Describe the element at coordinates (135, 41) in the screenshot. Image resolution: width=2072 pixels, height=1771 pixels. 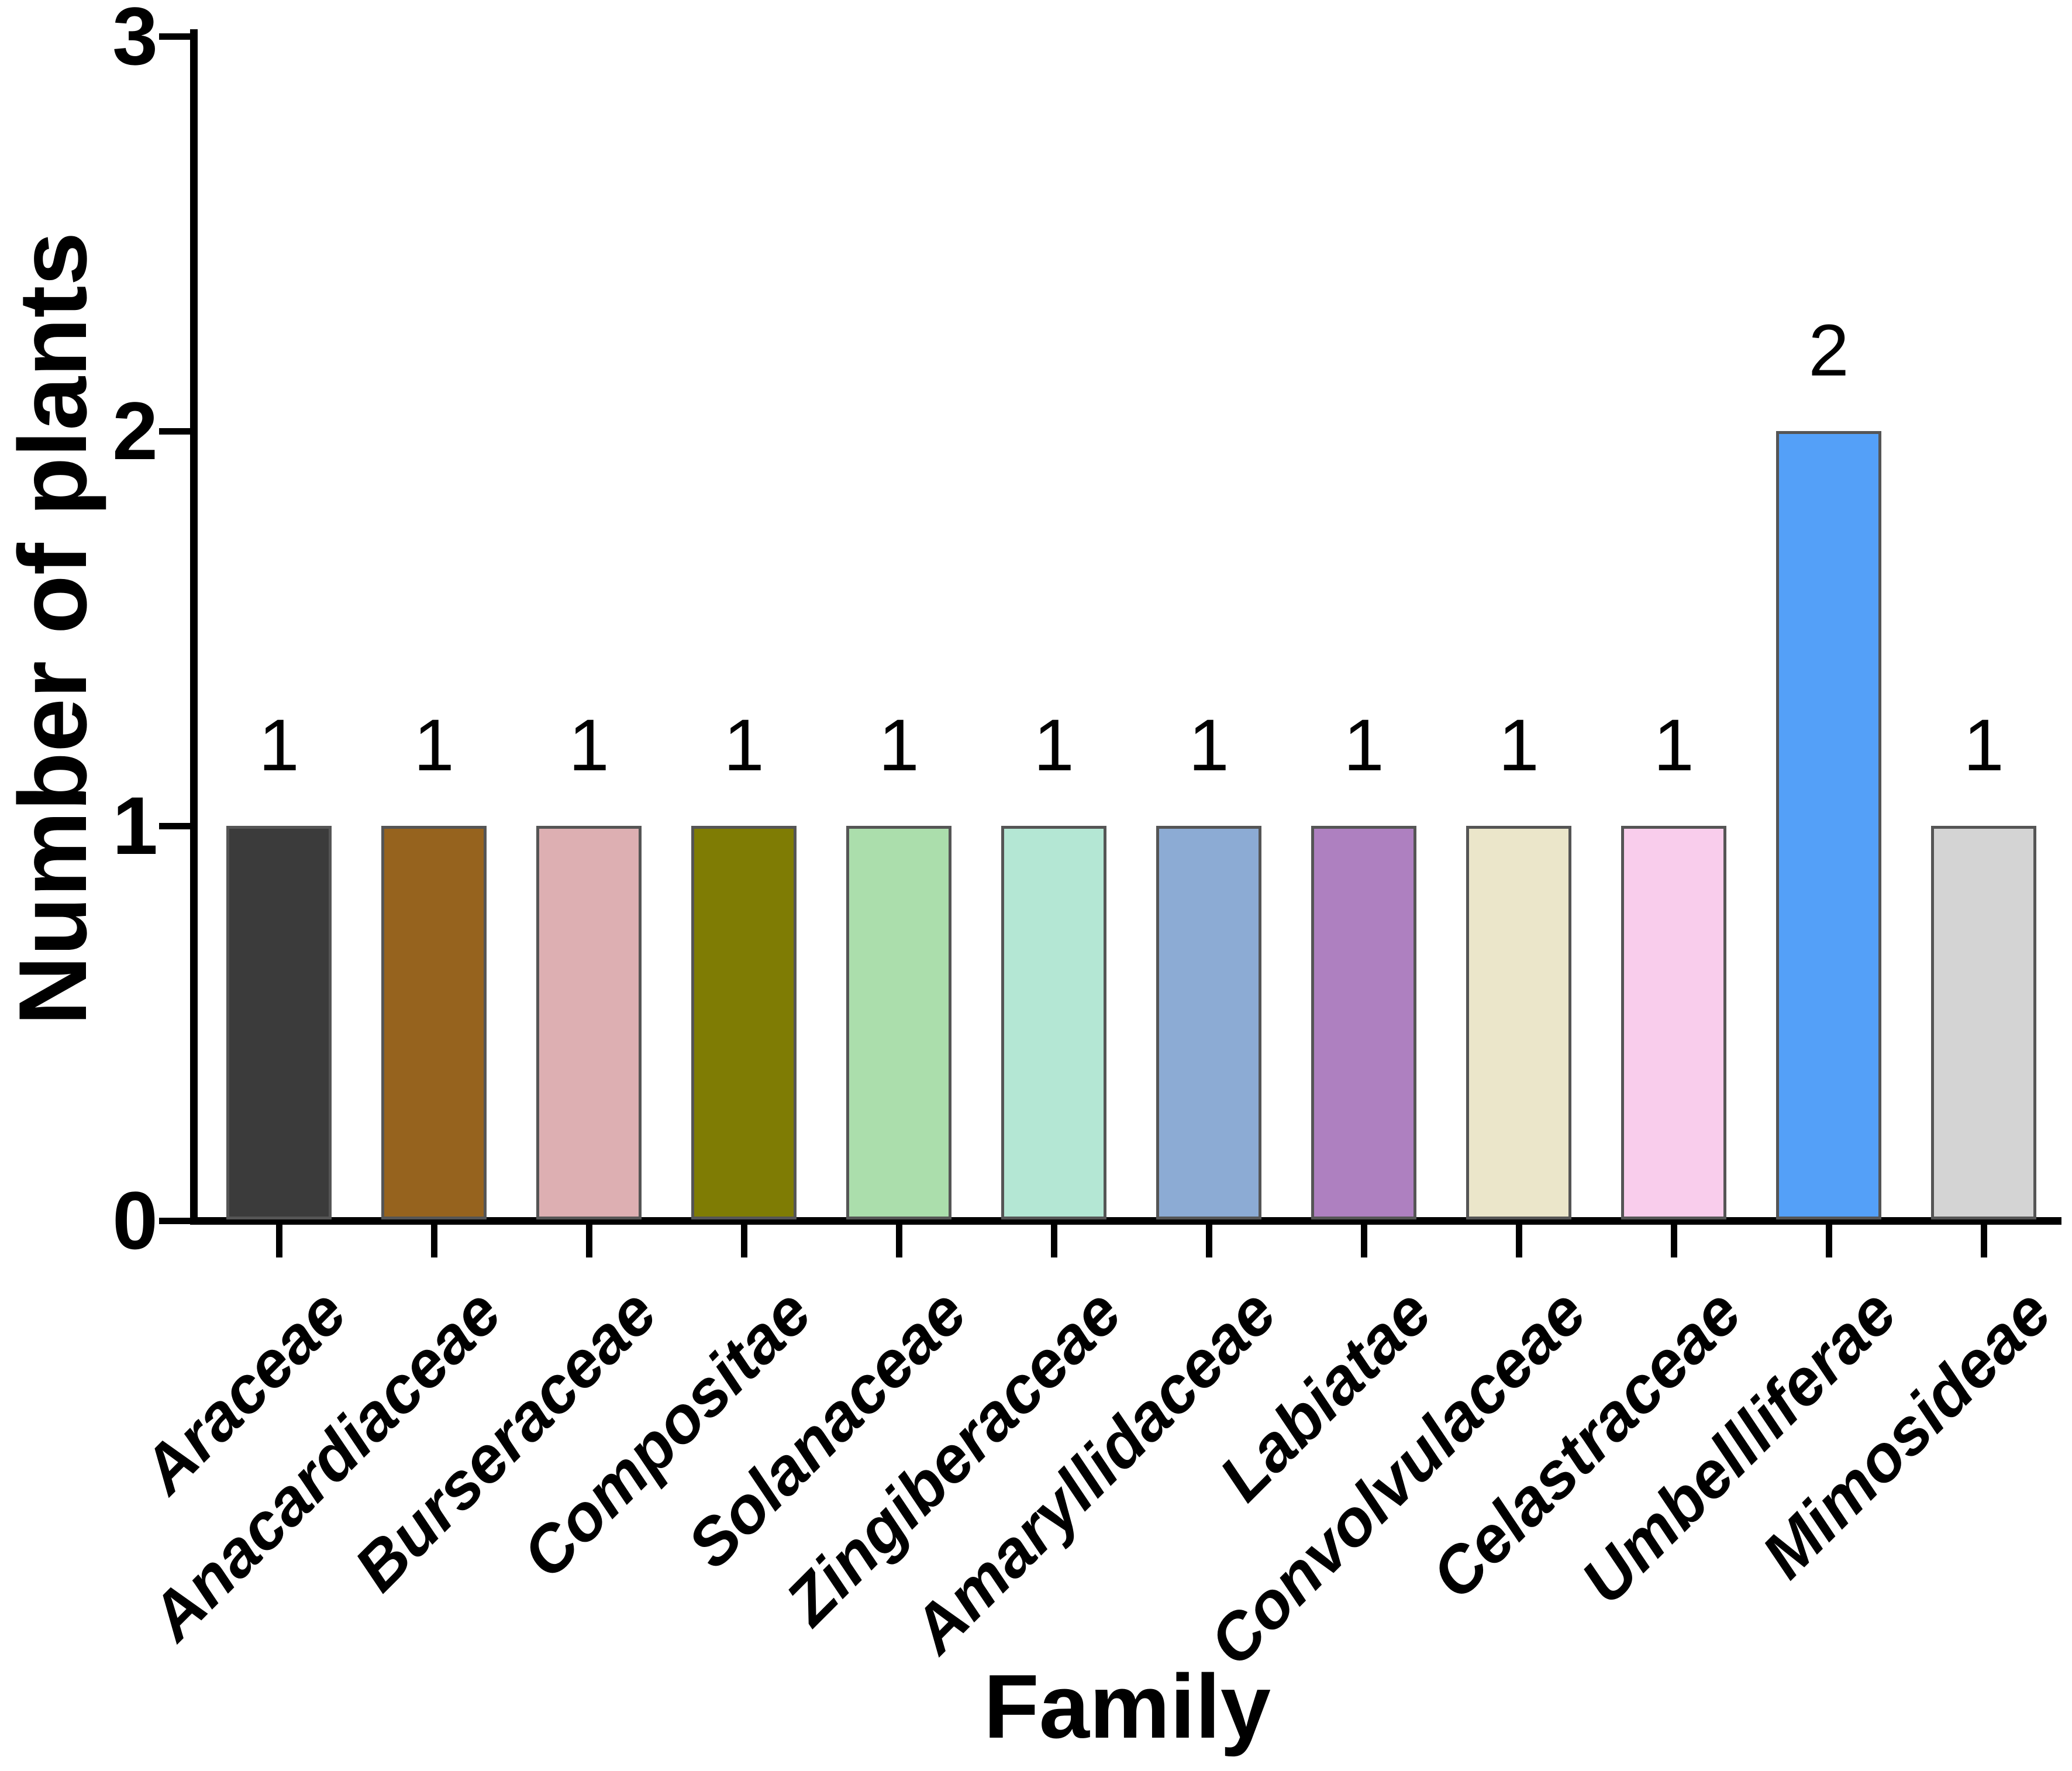
I see `y-tick-label: 3` at that location.